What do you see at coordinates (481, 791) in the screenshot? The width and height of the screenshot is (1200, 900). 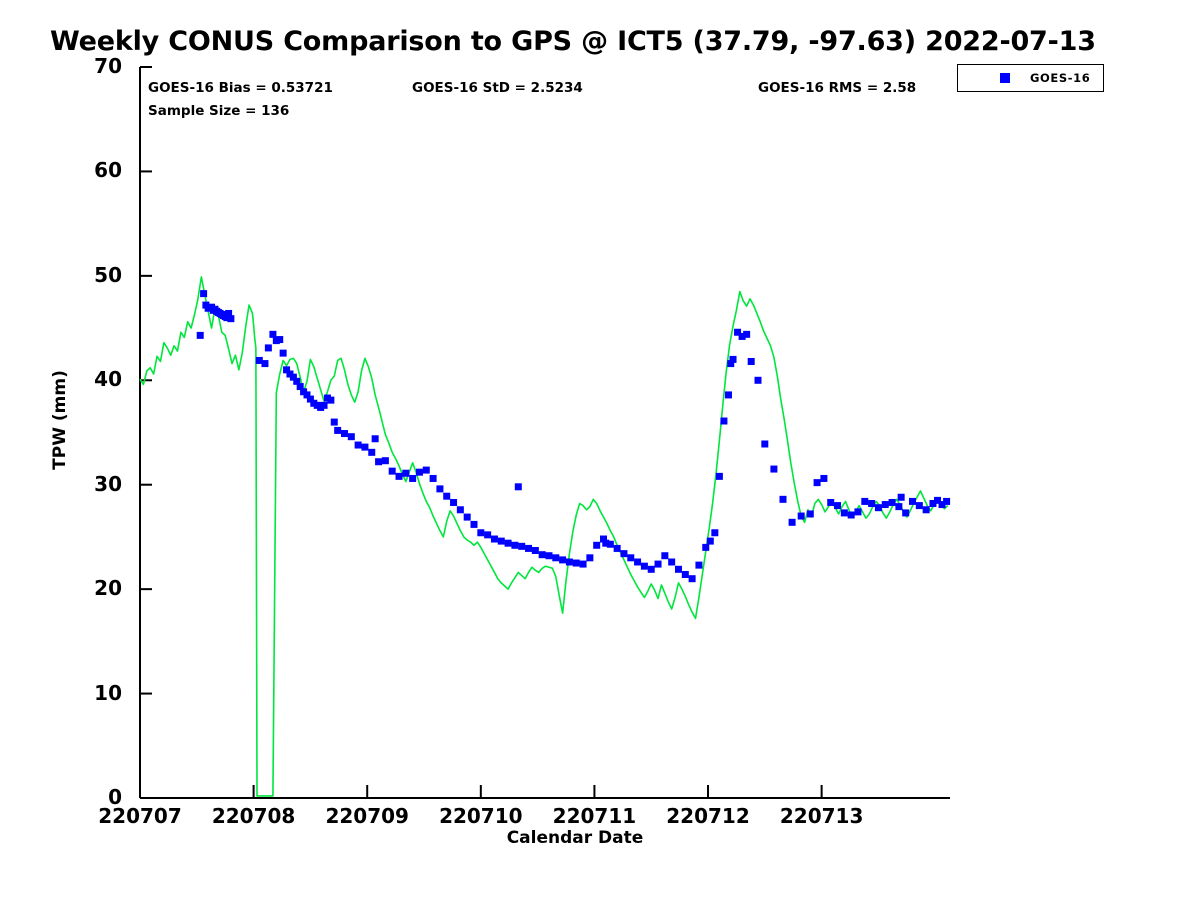 I see `x-axis-ticks` at bounding box center [481, 791].